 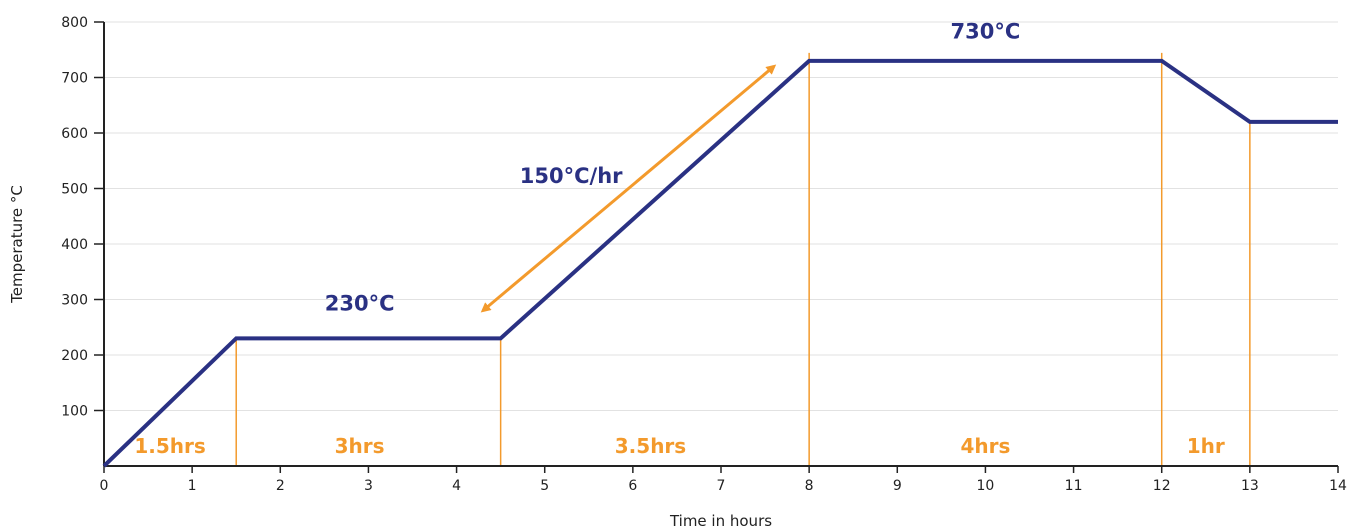 I want to click on x-tick-label: 1, so click(x=192, y=486).